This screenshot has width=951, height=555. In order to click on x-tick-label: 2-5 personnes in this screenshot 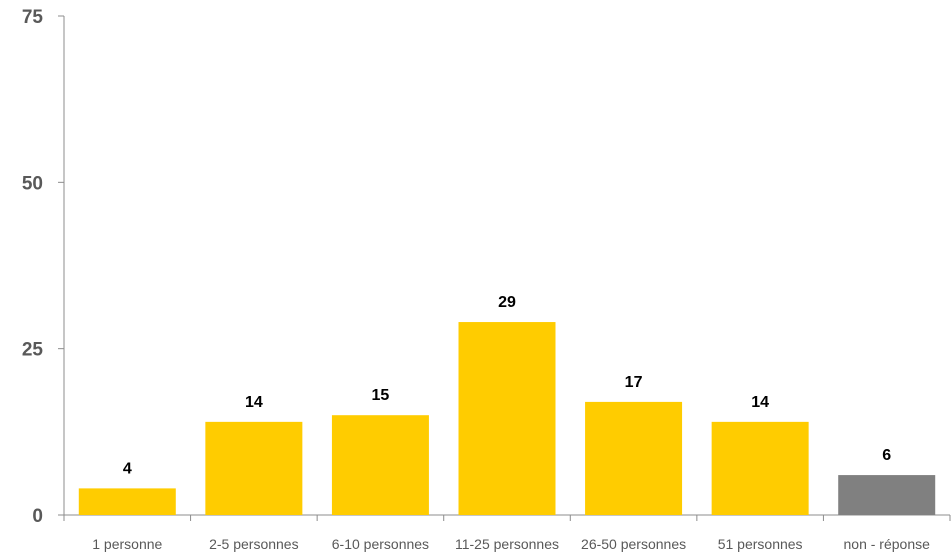, I will do `click(254, 544)`.